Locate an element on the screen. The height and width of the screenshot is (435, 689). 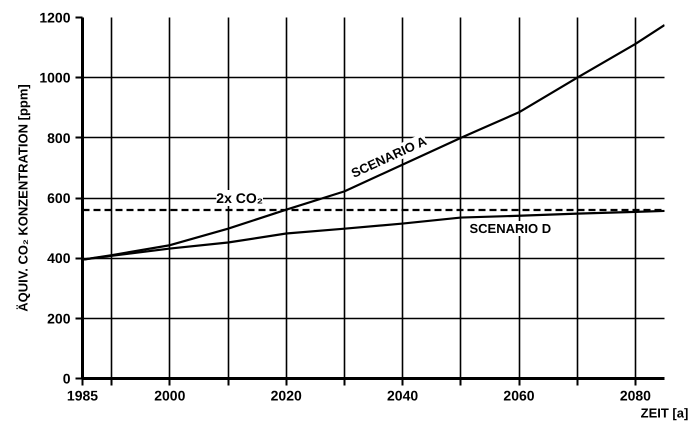
y-tick-label: 400 is located at coordinates (59, 258).